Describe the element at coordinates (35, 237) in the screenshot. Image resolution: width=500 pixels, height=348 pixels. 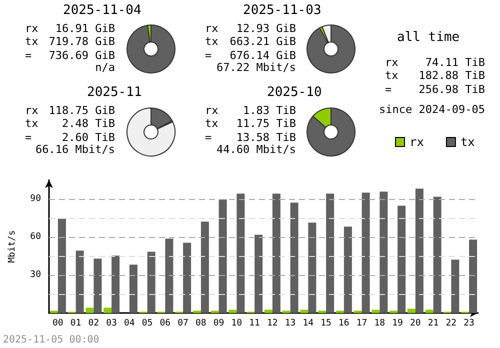
I see `y-tick-label: 60` at that location.